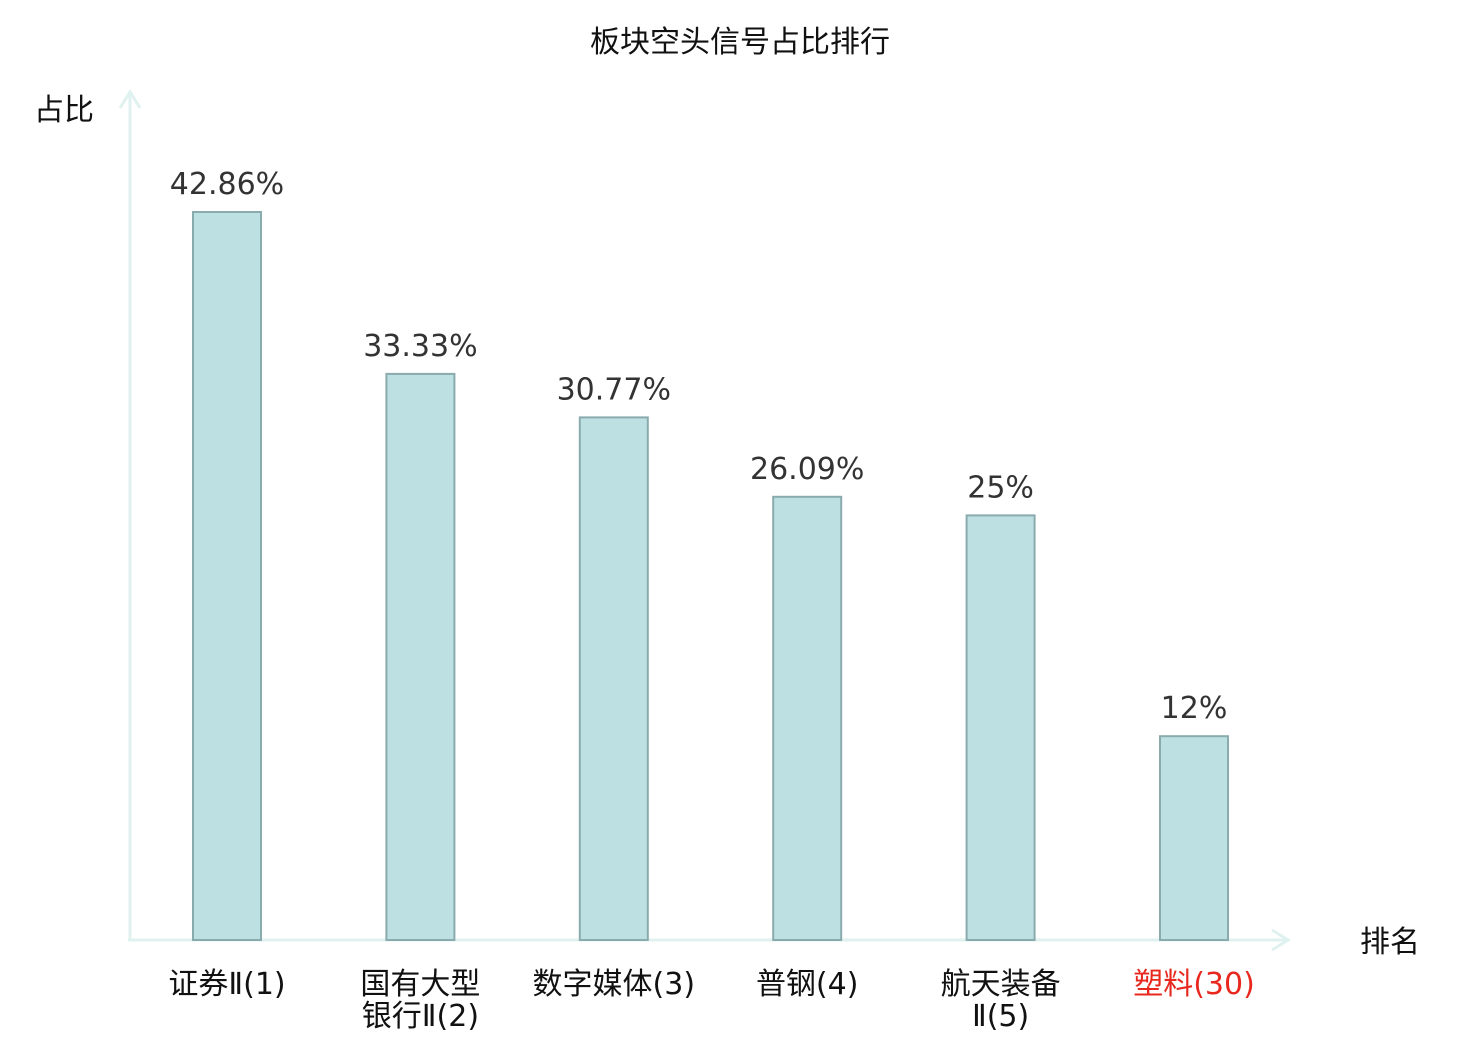  Describe the element at coordinates (226, 984) in the screenshot. I see `category-label-1-line-1: 证券Ⅱ(1)` at that location.